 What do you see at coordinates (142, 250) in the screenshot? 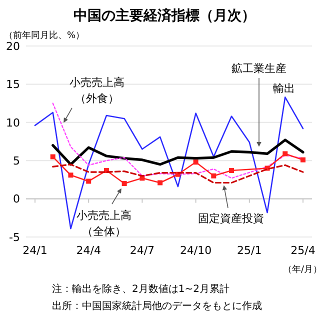
I see `x-tick-label: 24/7` at bounding box center [142, 250].